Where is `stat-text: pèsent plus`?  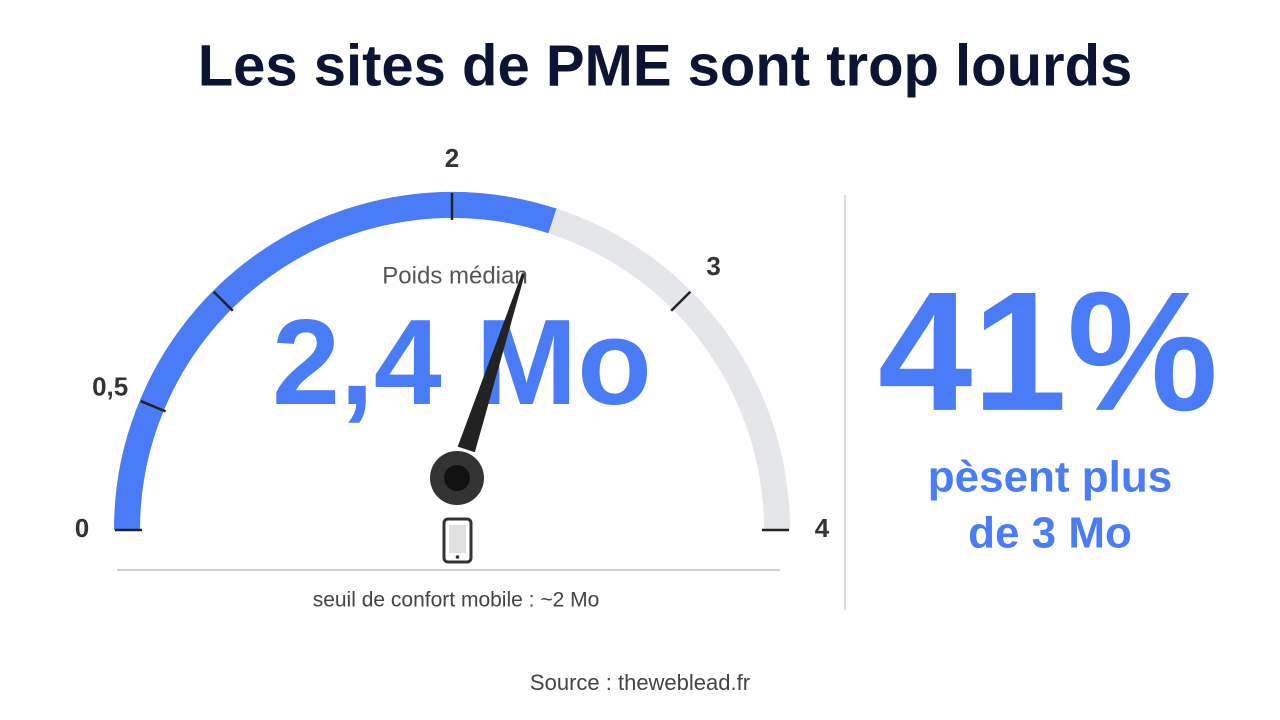
stat-text: pèsent plus is located at coordinates (1050, 477).